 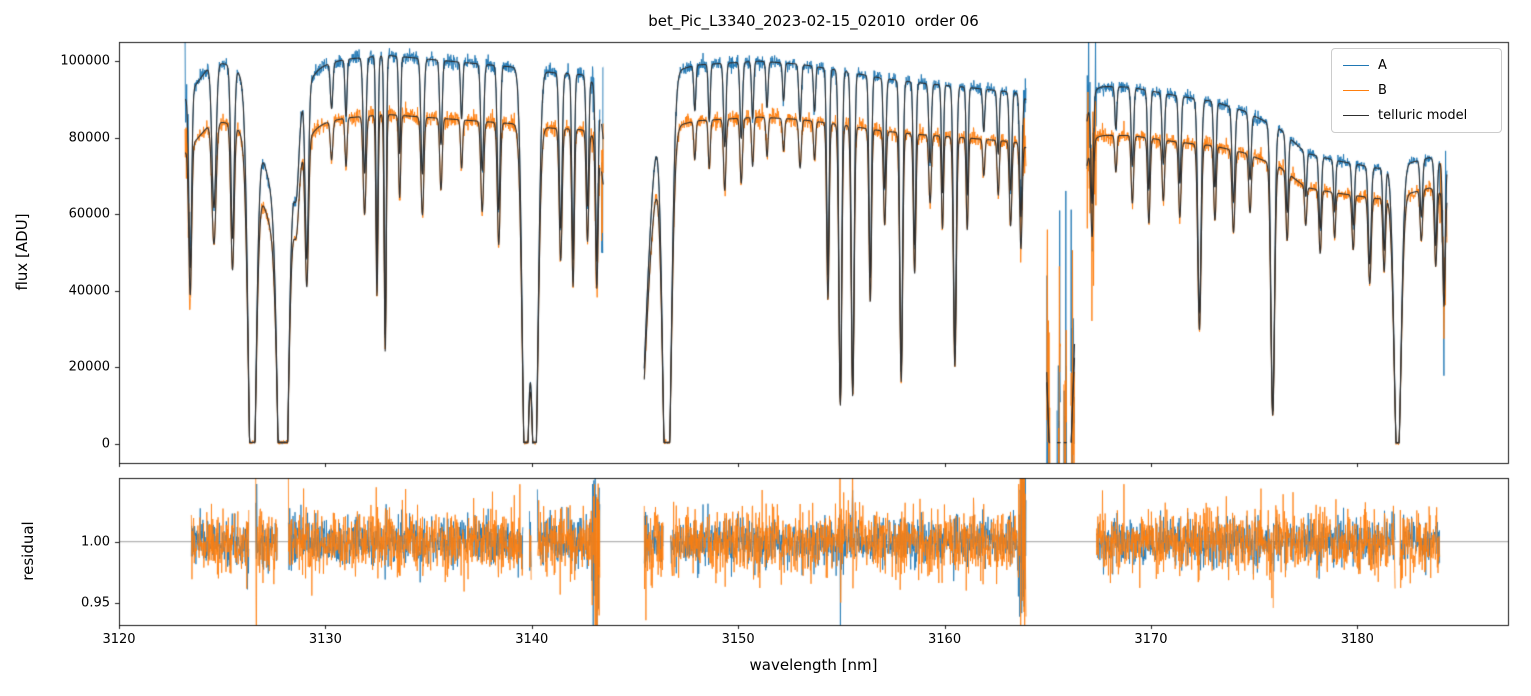 I want to click on legend-label-telluric-model: telluric model, so click(x=1423, y=115).